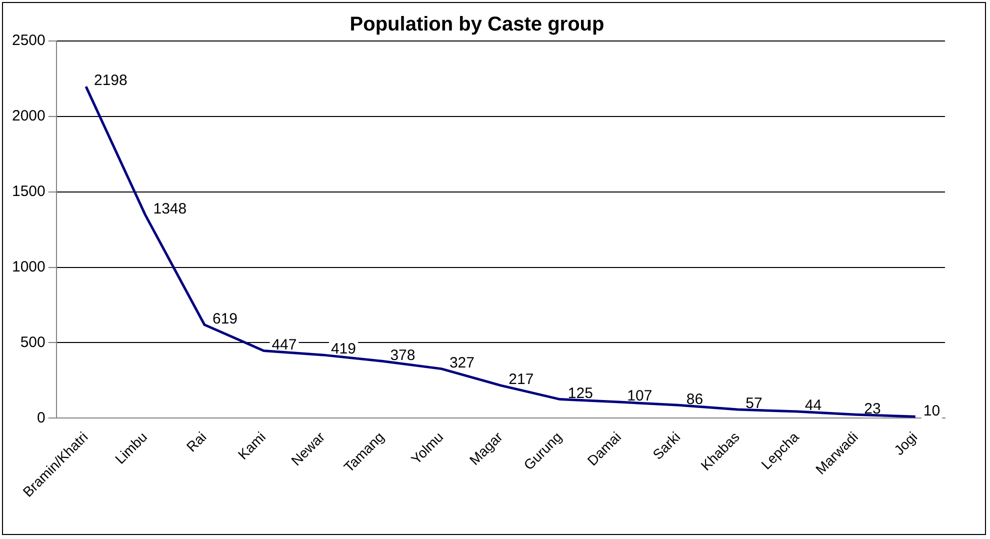 The width and height of the screenshot is (990, 539). I want to click on data-label: 619, so click(225, 319).